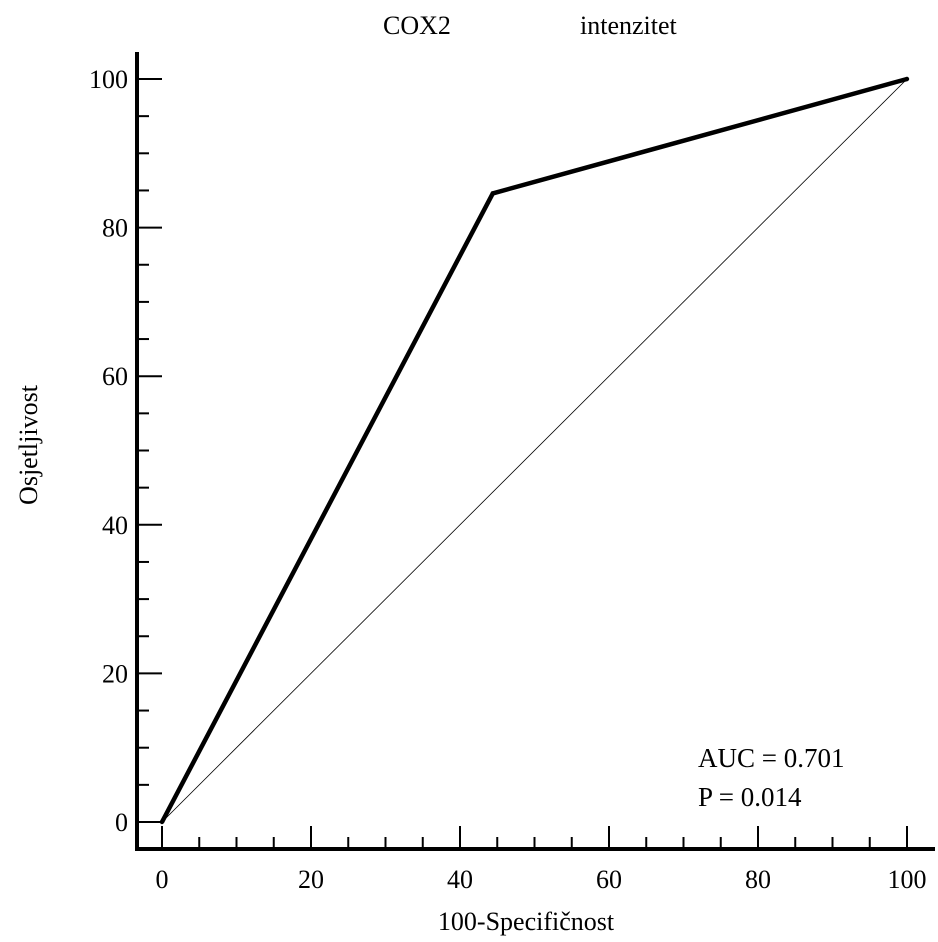 Image resolution: width=938 pixels, height=942 pixels. Describe the element at coordinates (121, 822) in the screenshot. I see `y-tick-label: 0` at that location.